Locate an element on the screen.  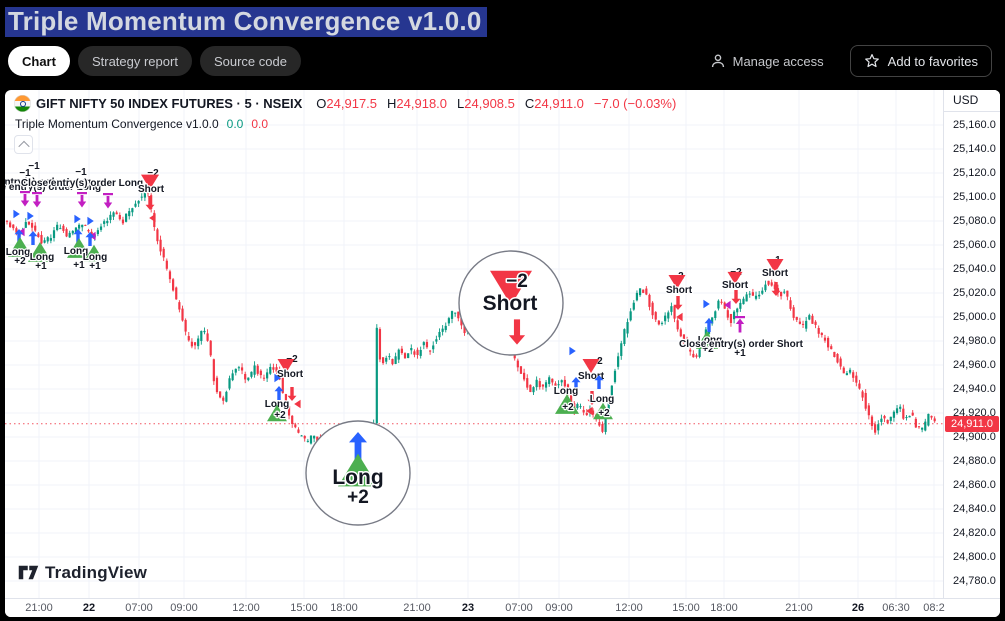
person-icon is located at coordinates (717, 61).